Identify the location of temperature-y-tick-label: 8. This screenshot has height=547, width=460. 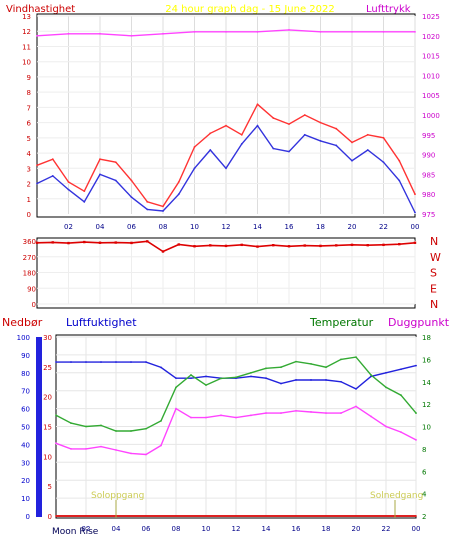
(424, 450).